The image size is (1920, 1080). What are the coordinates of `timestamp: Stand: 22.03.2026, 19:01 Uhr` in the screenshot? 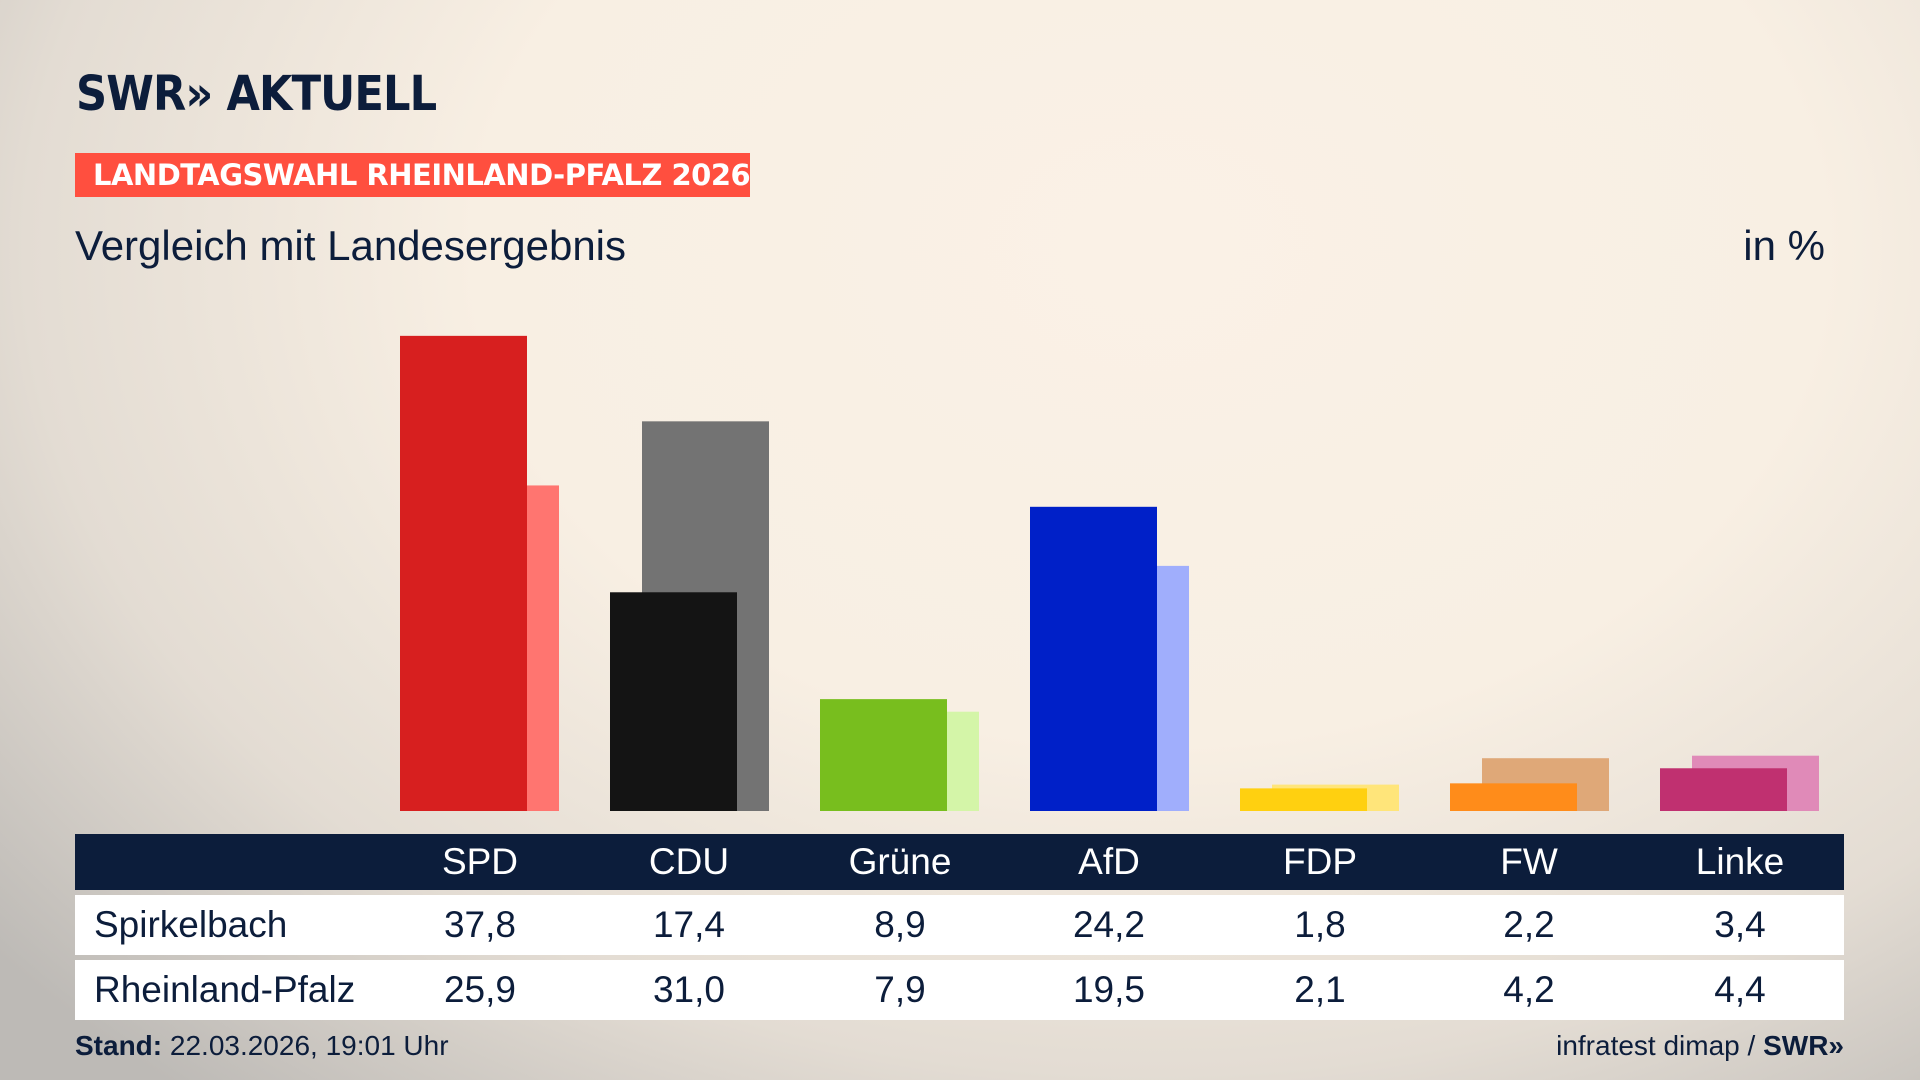 It's located at (262, 1046).